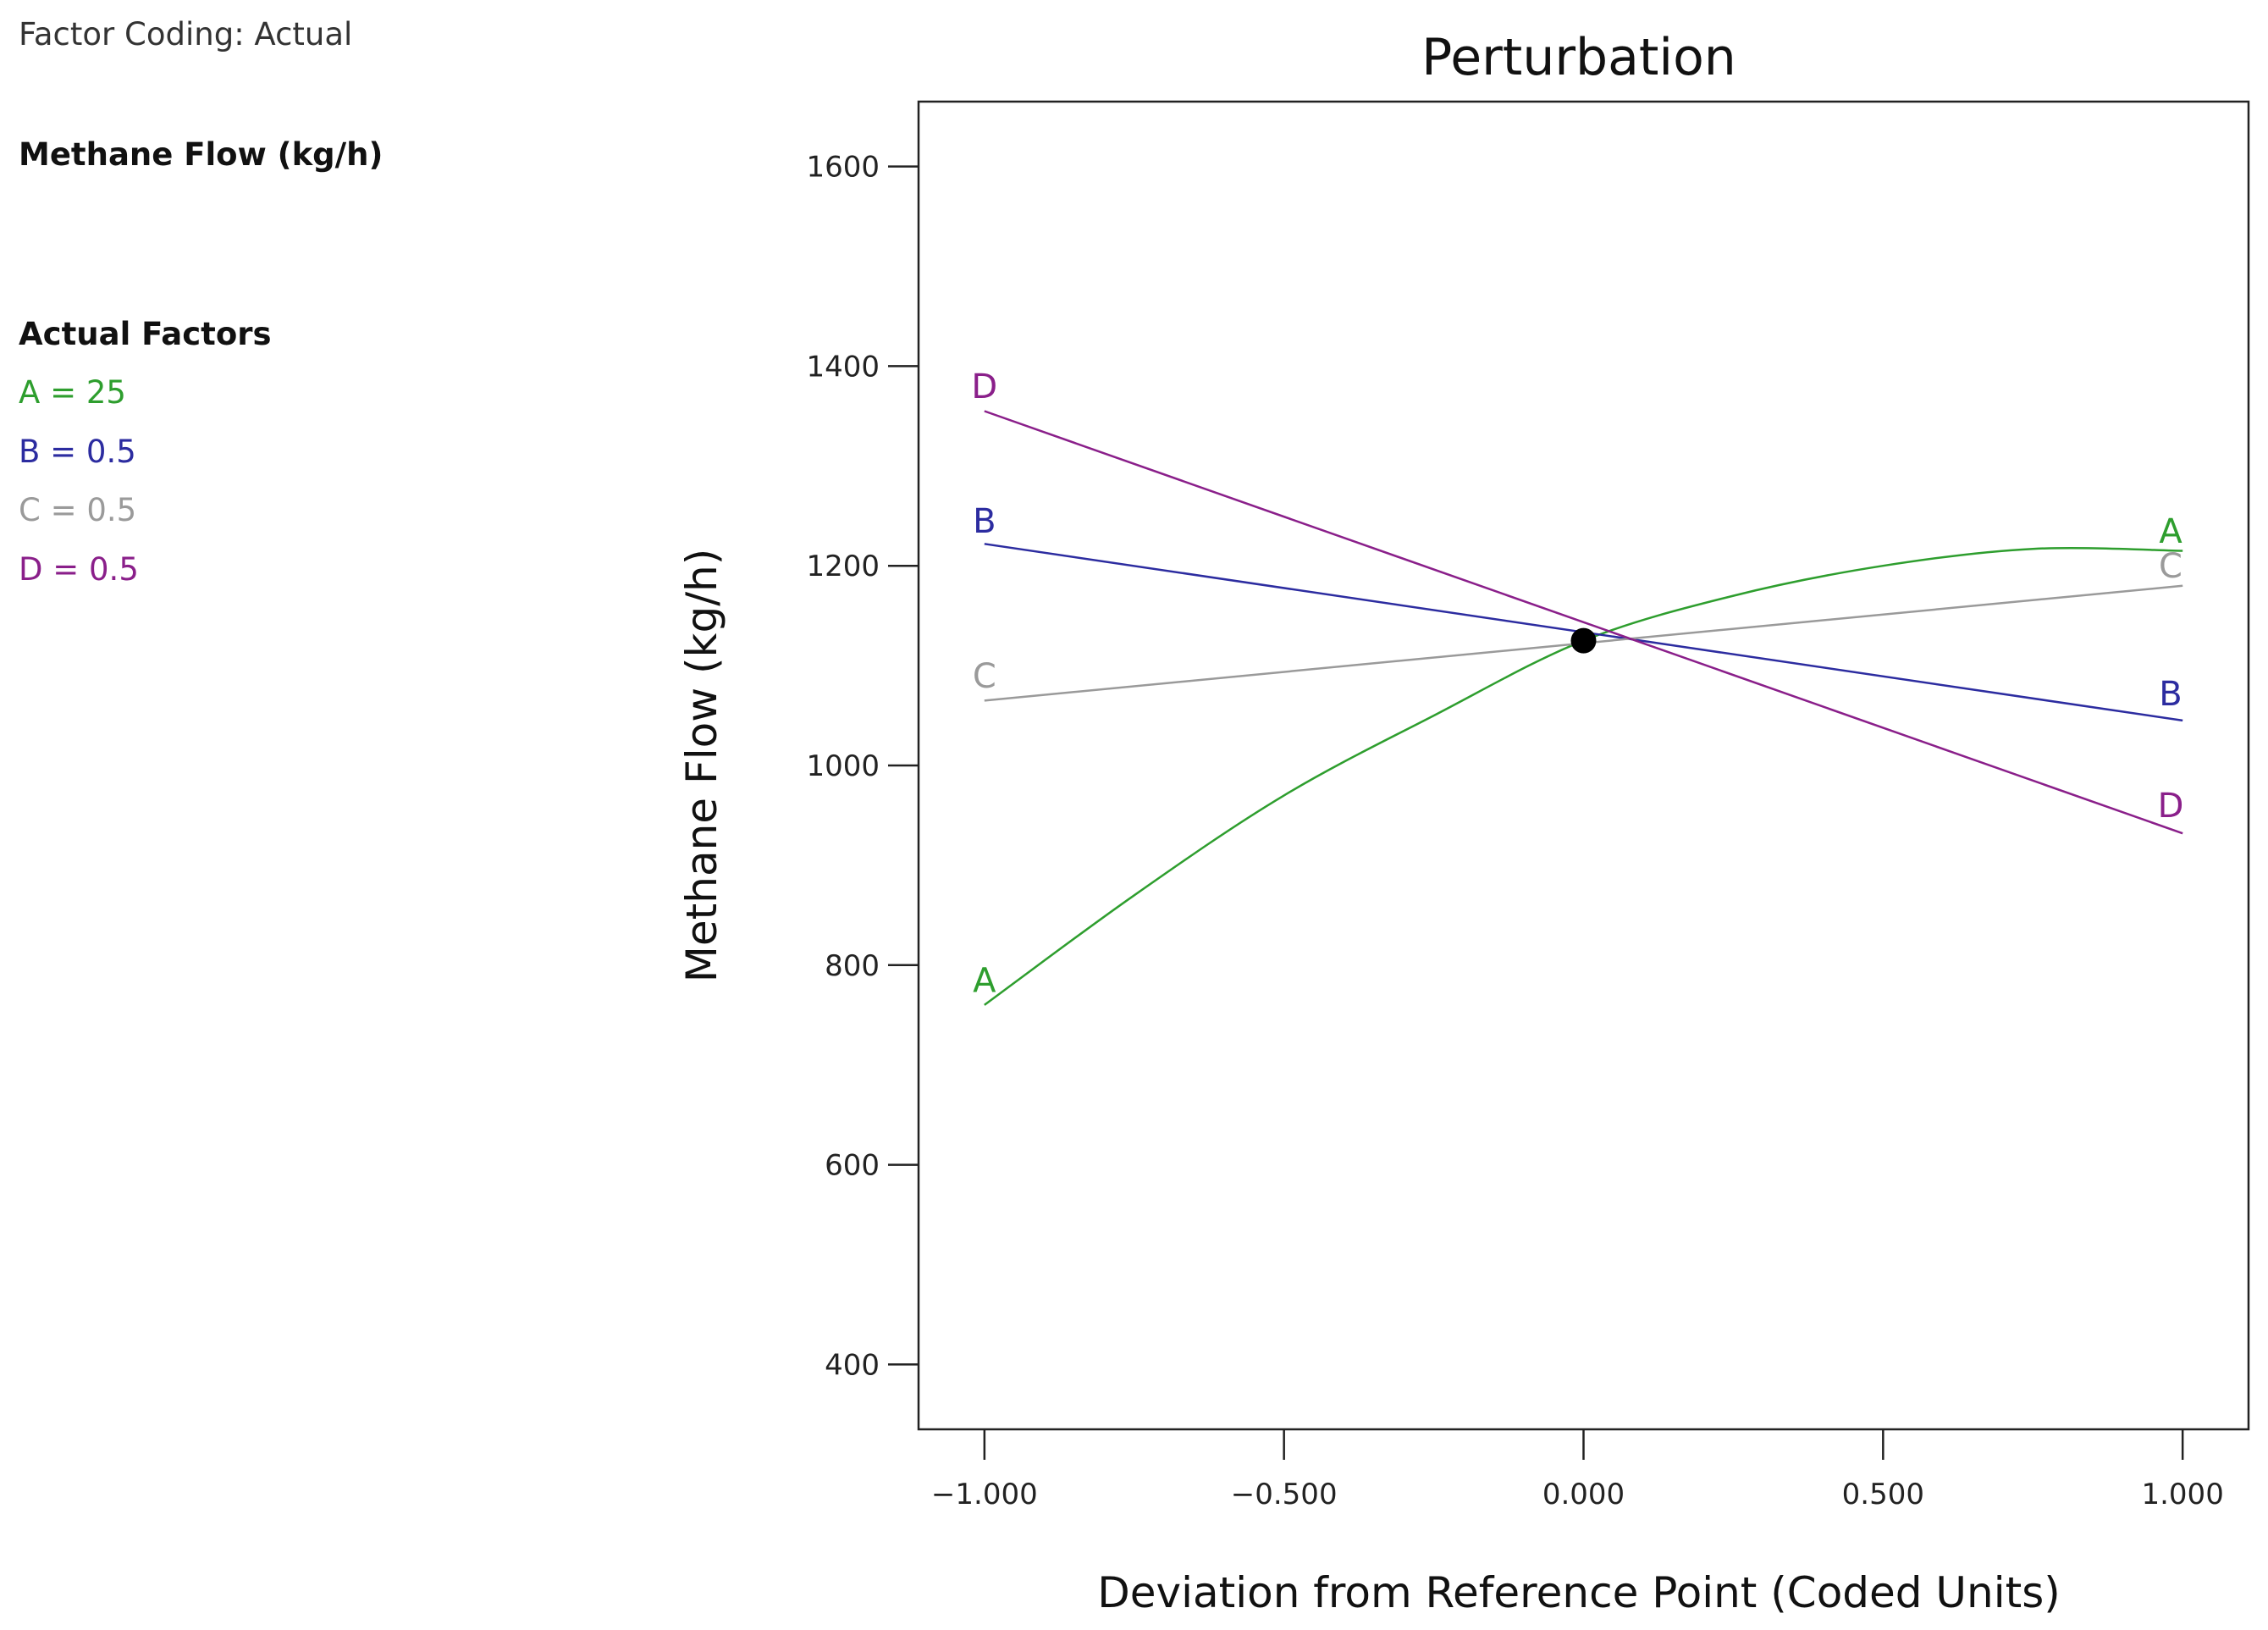 The width and height of the screenshot is (2268, 1630). What do you see at coordinates (1578, 57) in the screenshot?
I see `chart-title: Perturbation` at bounding box center [1578, 57].